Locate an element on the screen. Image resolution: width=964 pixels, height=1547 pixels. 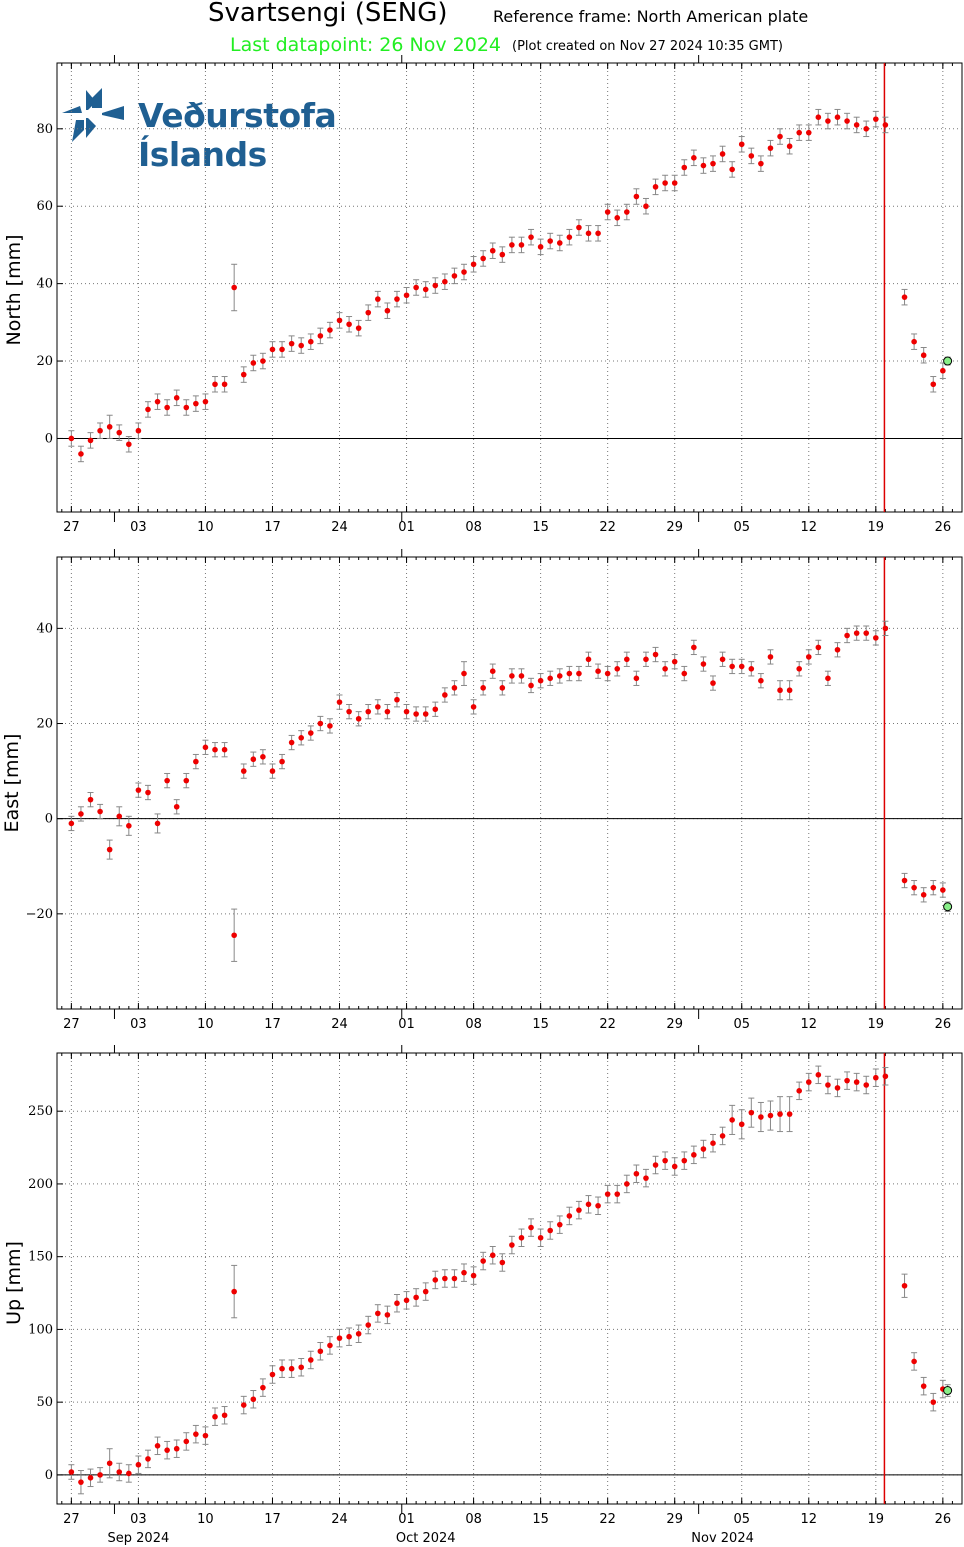
x-tick-label: 17 is located at coordinates (272, 1024).